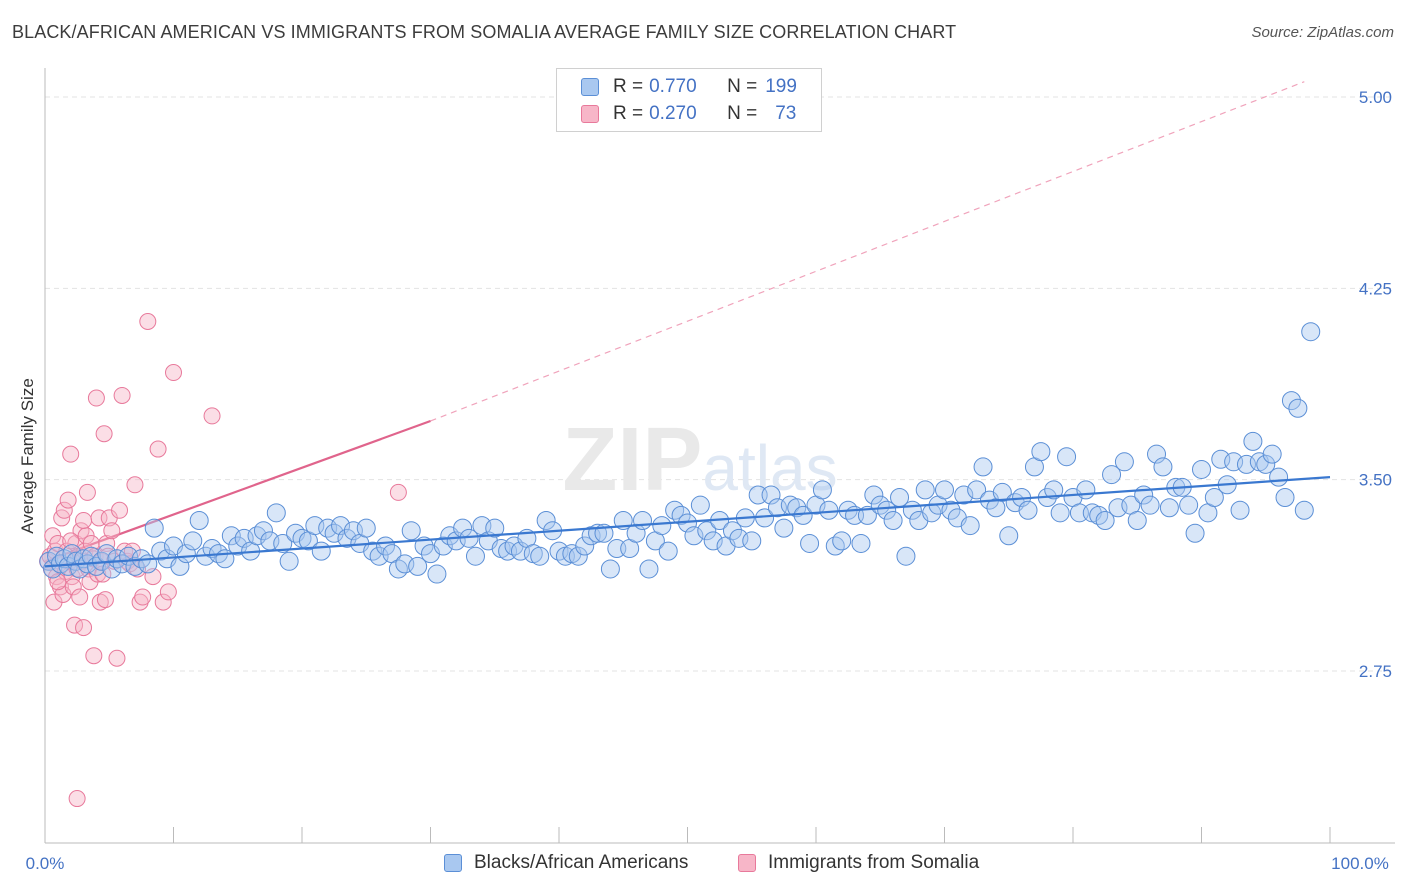 The image size is (1406, 892). I want to click on stats-legend: R = 0.770 N = 199 R = 0.270 N = 73, so click(689, 100).